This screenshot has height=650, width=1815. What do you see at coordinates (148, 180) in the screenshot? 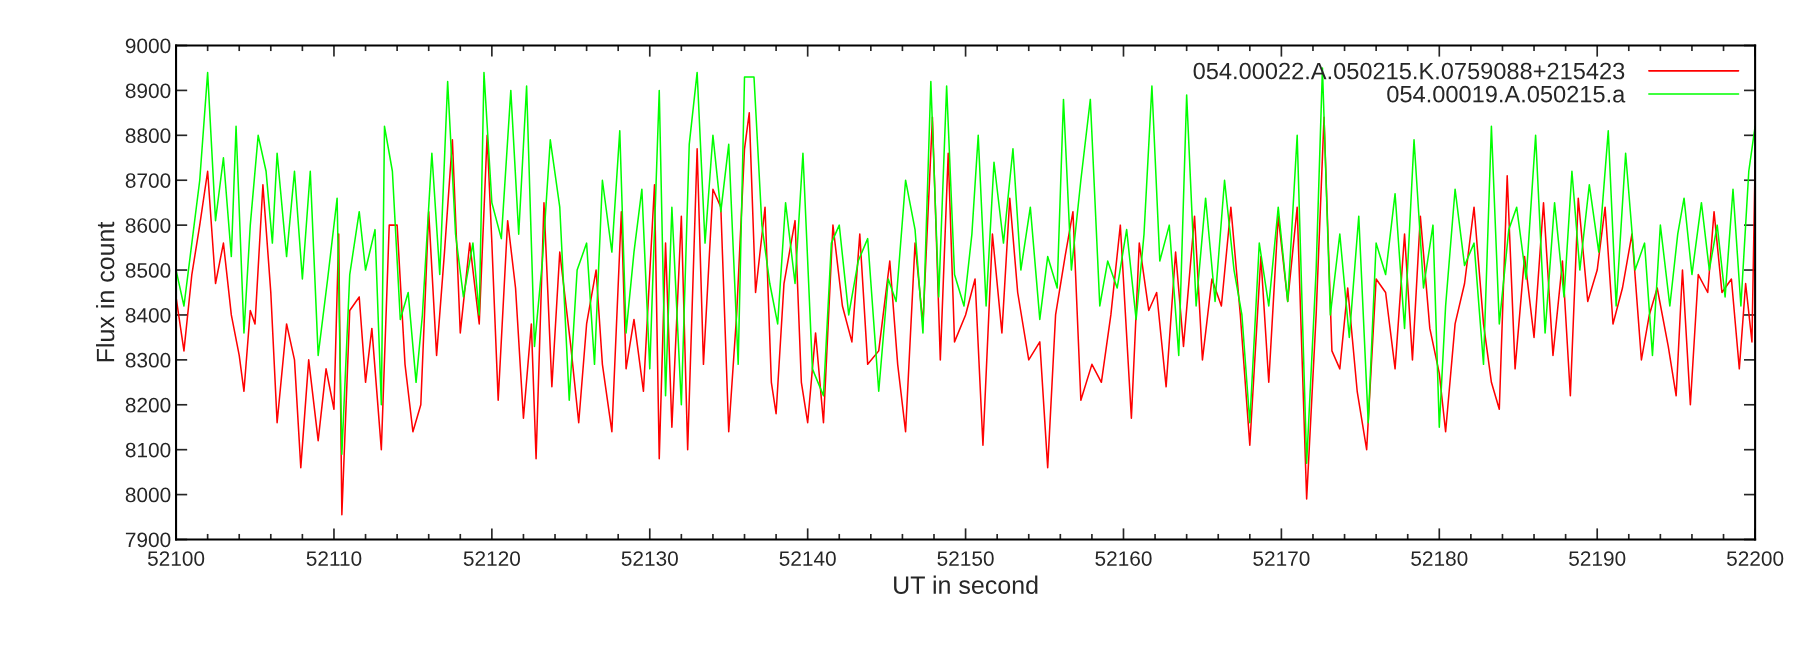
I see `y-tick-label: 8700` at bounding box center [148, 180].